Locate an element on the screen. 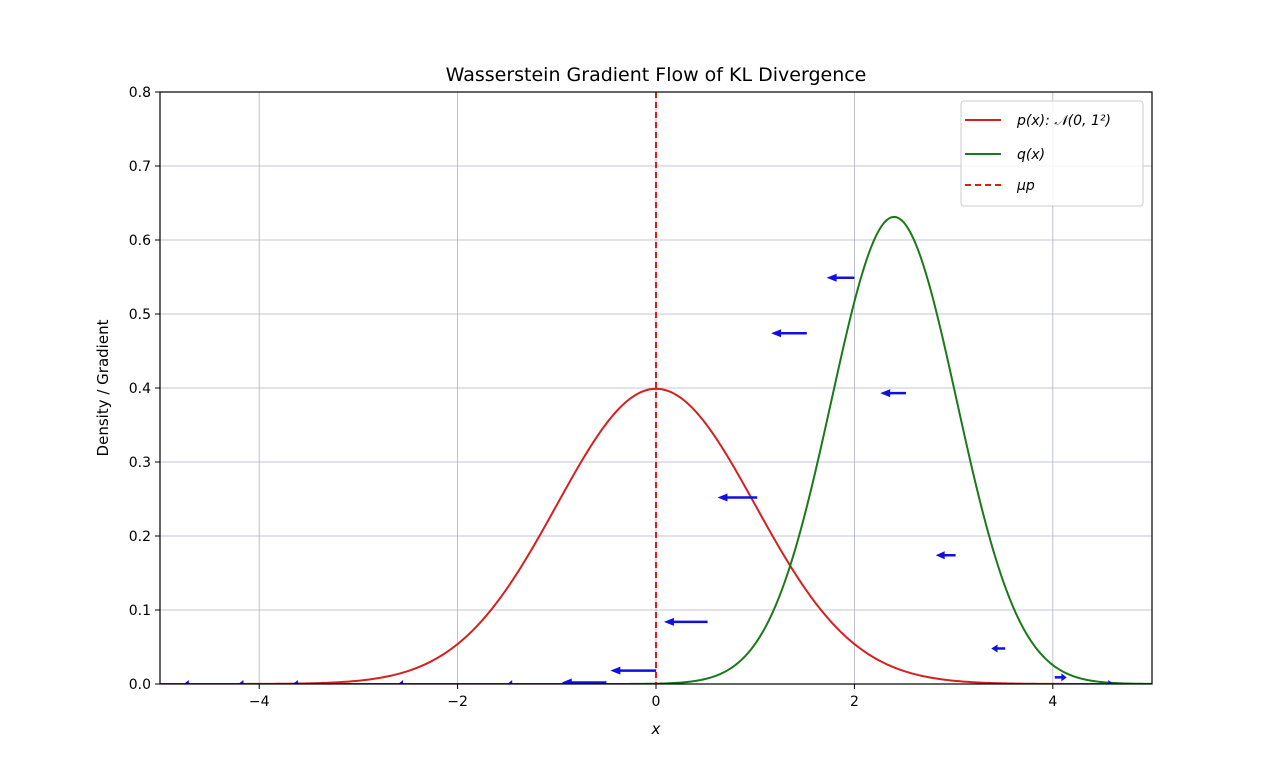 Image resolution: width=1280 pixels, height=768 pixels. legend: p(x): 𝒩(0, 1²) q(x) μp is located at coordinates (1052, 153).